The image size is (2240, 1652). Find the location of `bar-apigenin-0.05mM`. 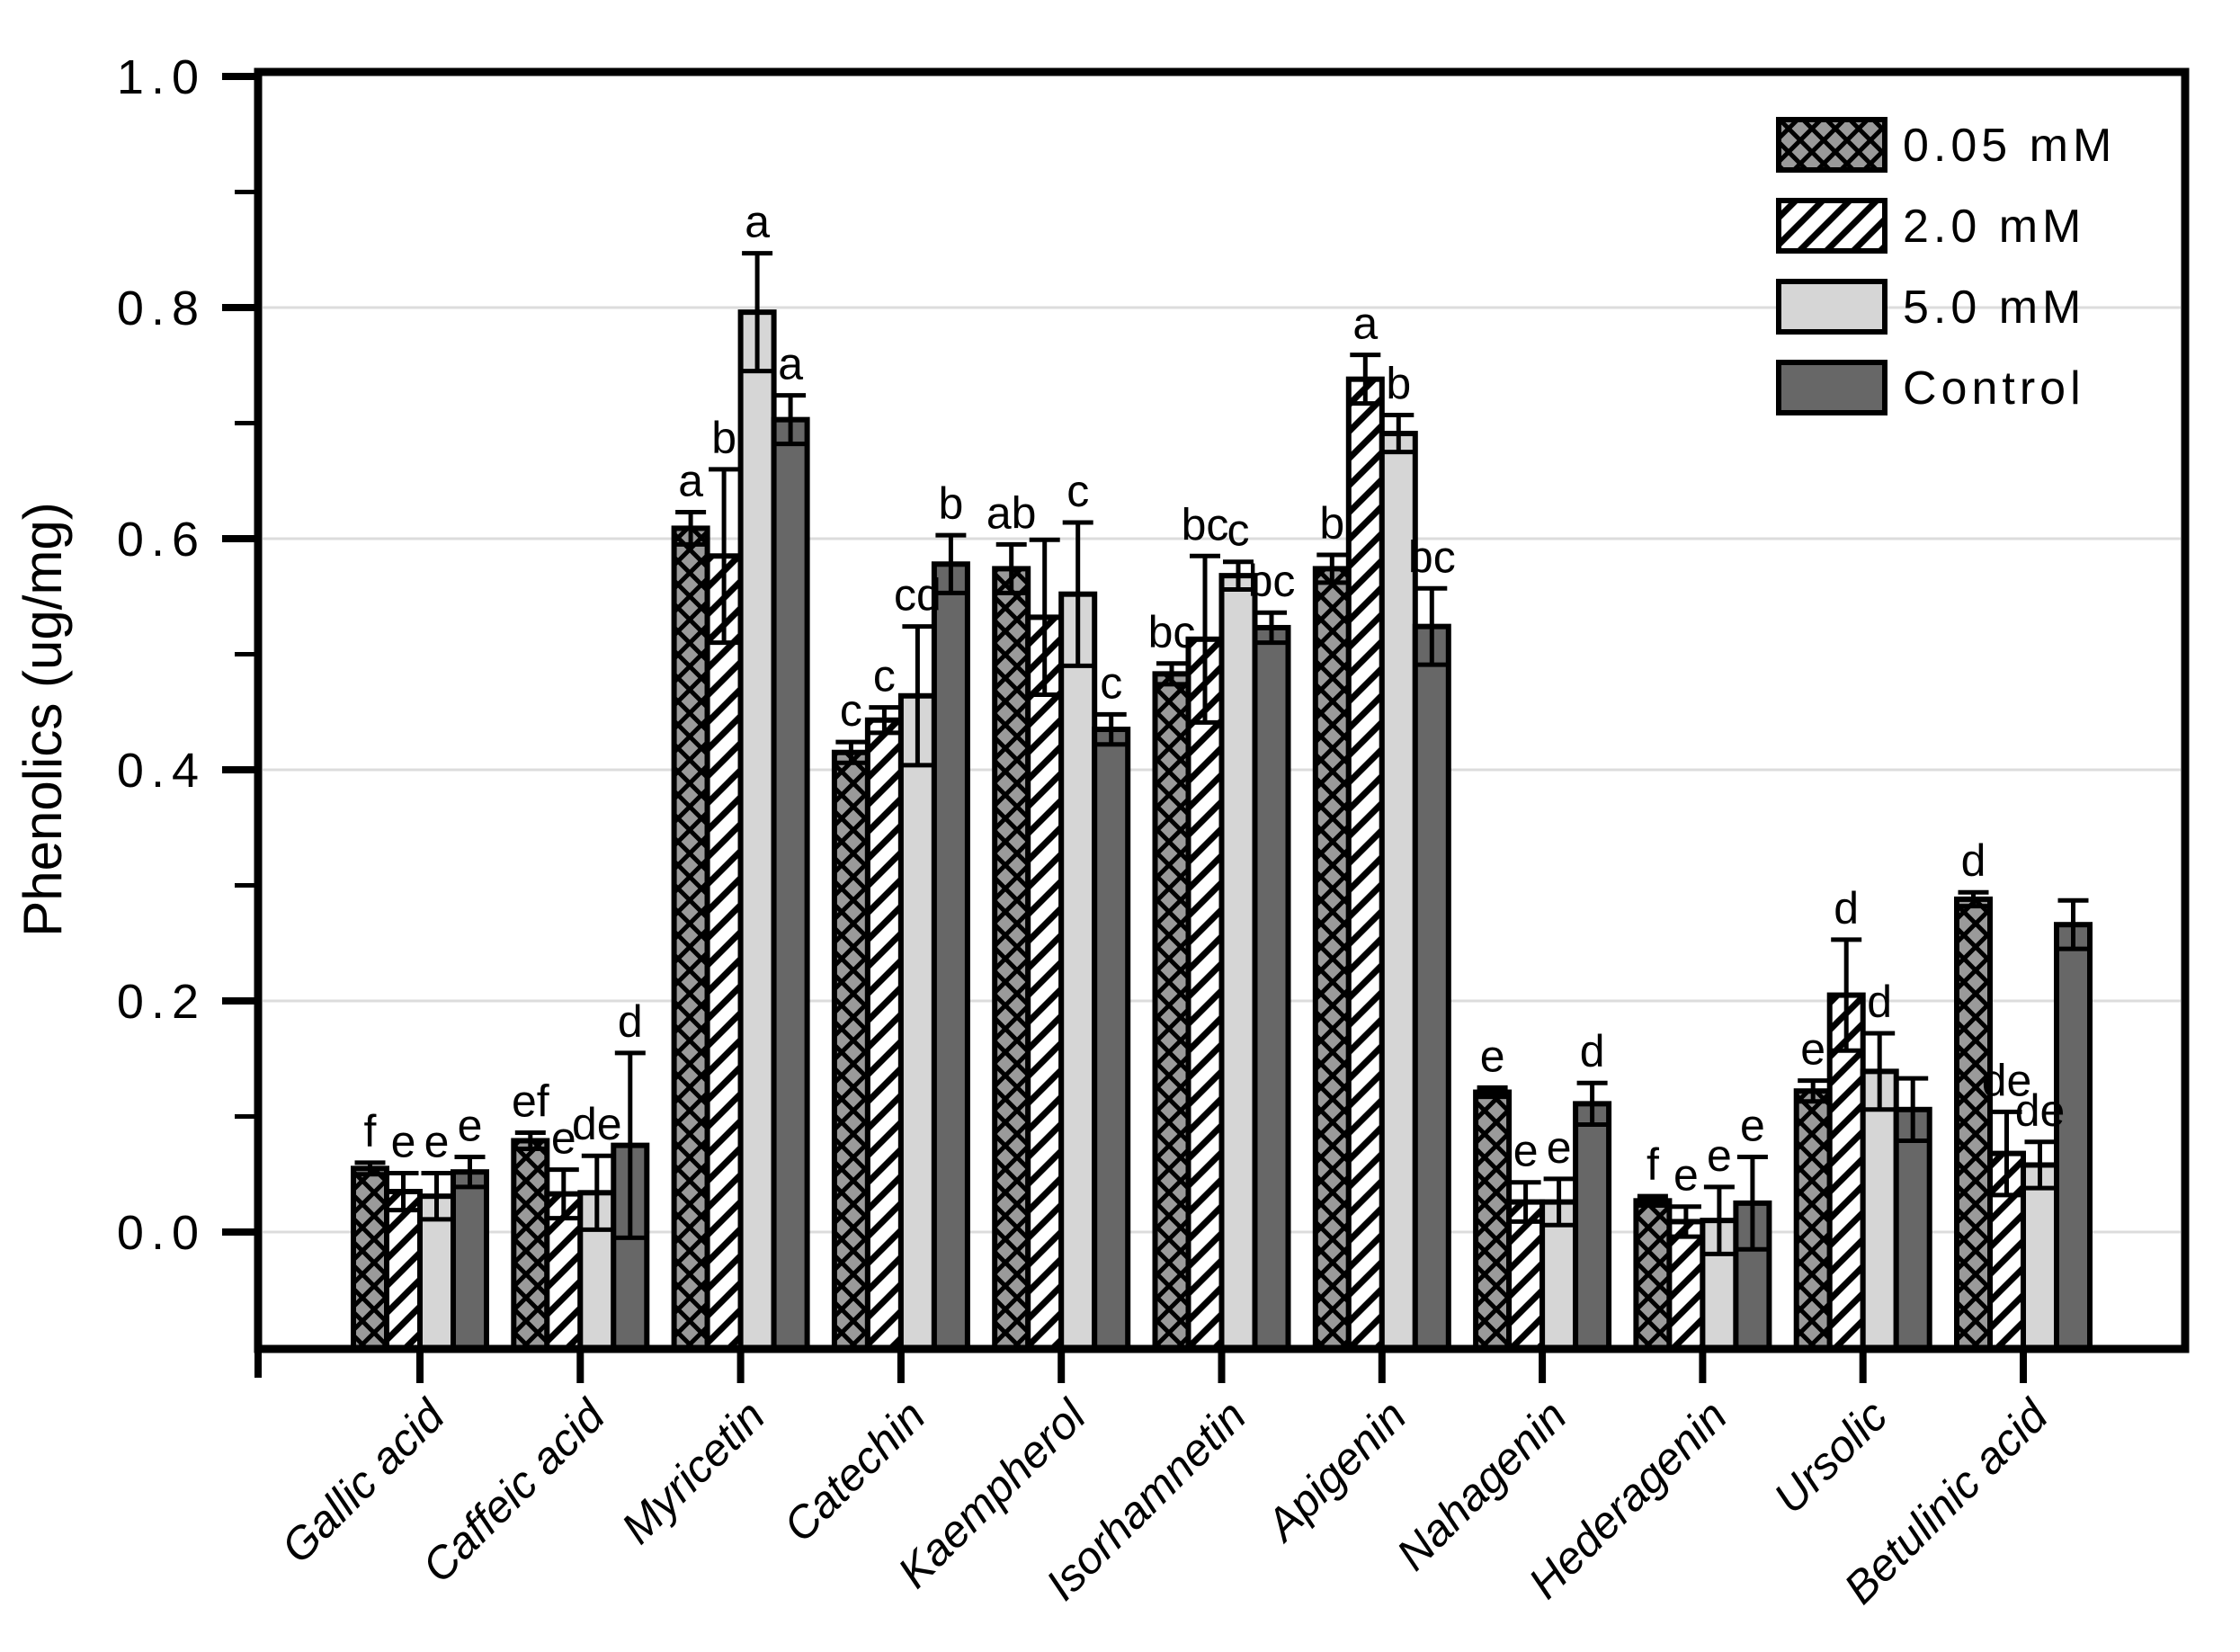

bar-apigenin-0.05mM is located at coordinates (1332, 959).